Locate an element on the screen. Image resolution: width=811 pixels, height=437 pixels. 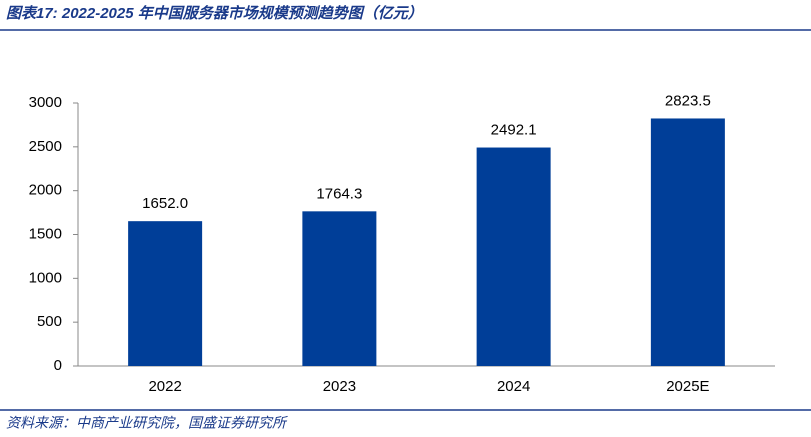
value-label: 2823.5 is located at coordinates (688, 100).